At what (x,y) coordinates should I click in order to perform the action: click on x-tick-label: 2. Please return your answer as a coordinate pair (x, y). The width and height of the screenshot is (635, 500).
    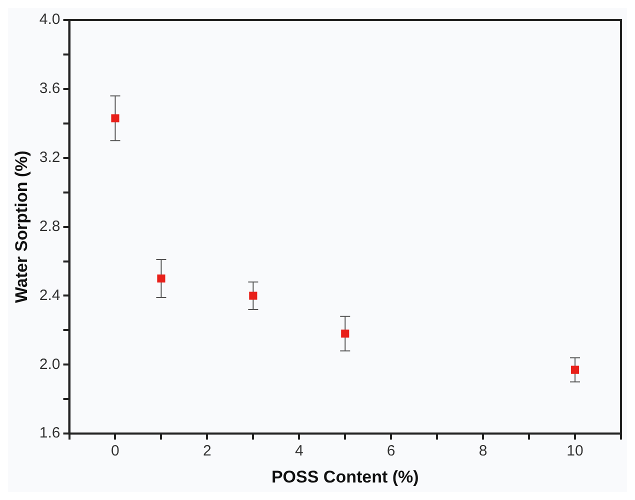
    Looking at the image, I should click on (207, 451).